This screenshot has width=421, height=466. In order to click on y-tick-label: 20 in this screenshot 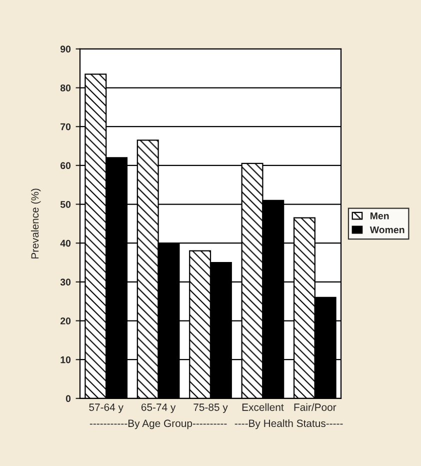, I will do `click(65, 320)`.